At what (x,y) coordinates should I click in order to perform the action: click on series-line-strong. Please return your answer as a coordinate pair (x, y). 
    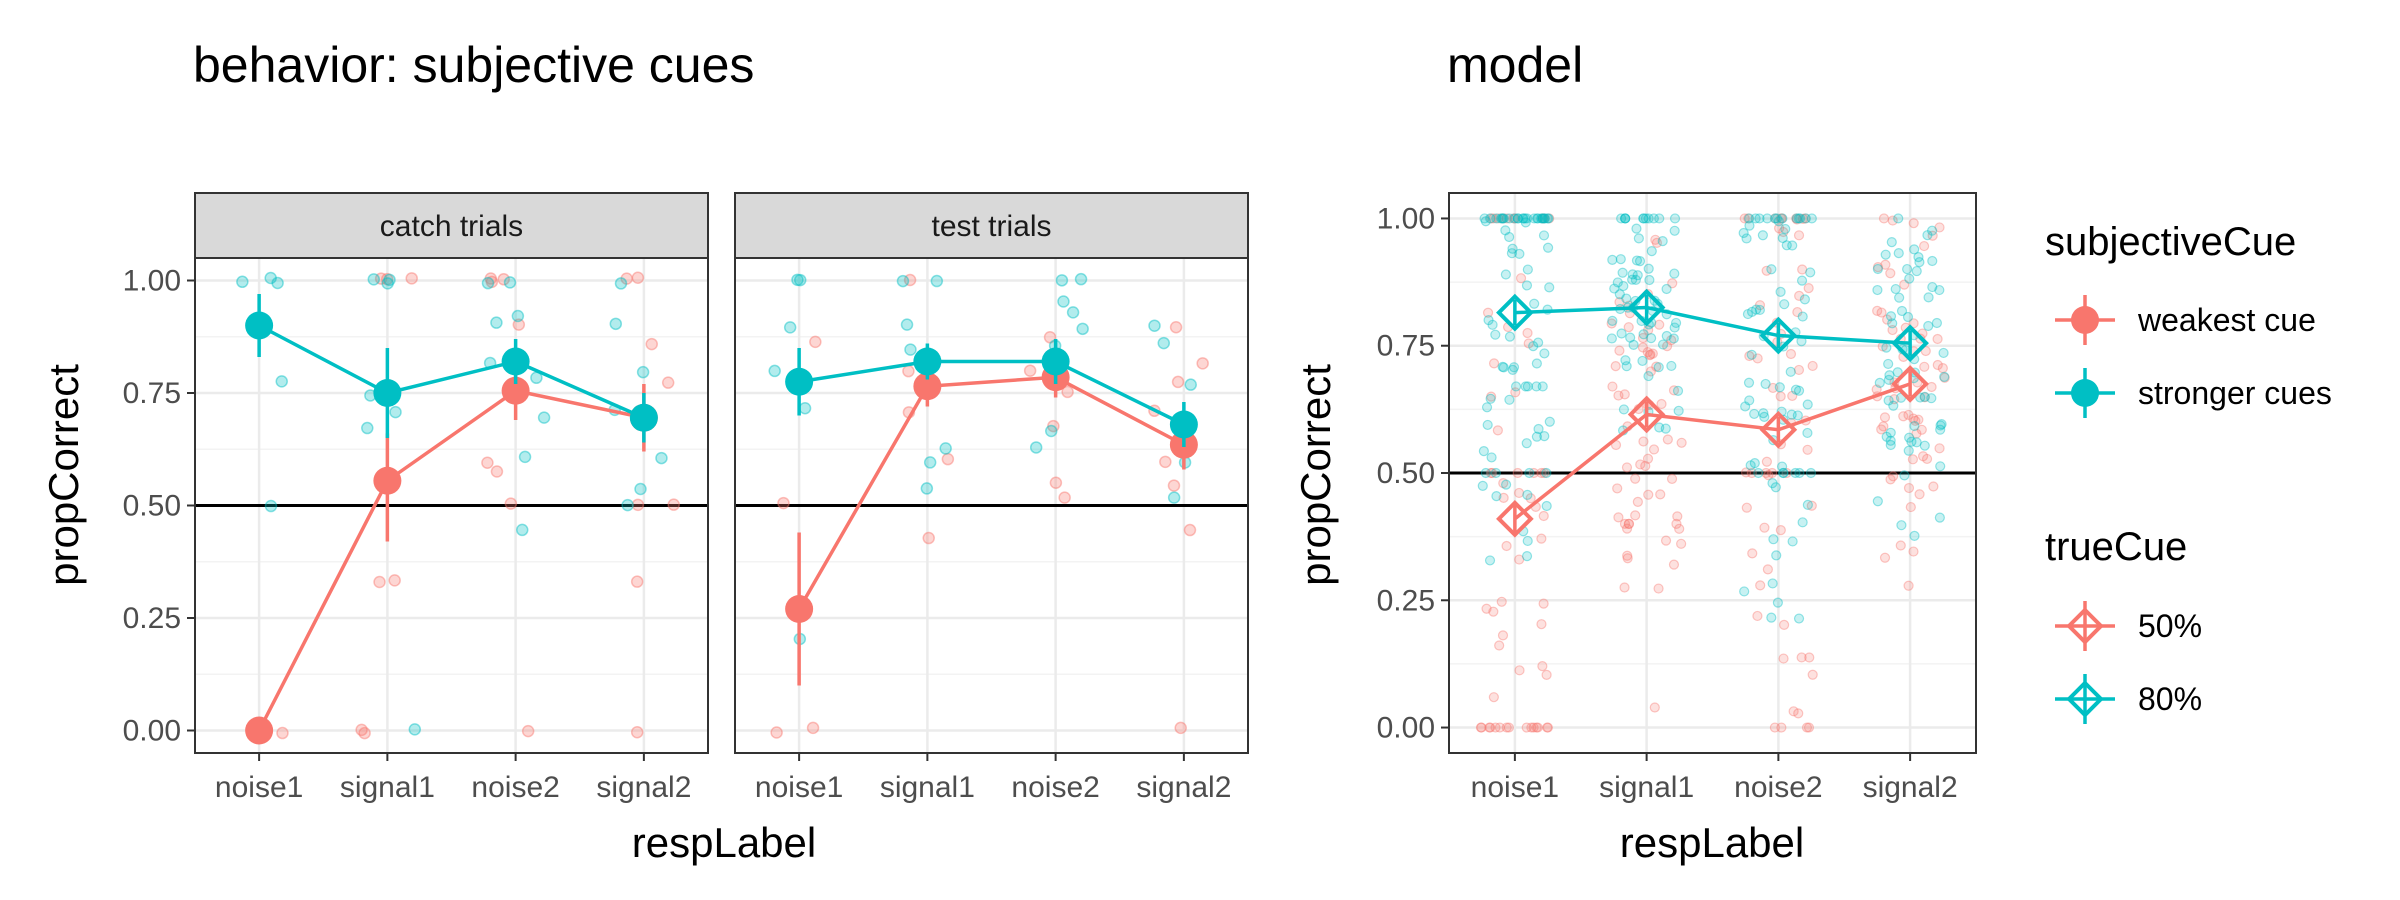
    Looking at the image, I should click on (991, 393).